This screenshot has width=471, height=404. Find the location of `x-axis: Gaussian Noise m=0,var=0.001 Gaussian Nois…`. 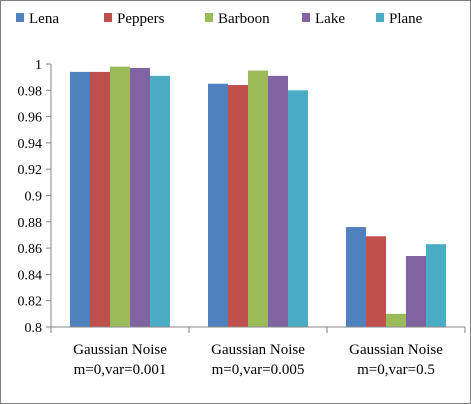

x-axis: Gaussian Noise m=0,var=0.001 Gaussian Nois… is located at coordinates (258, 352).